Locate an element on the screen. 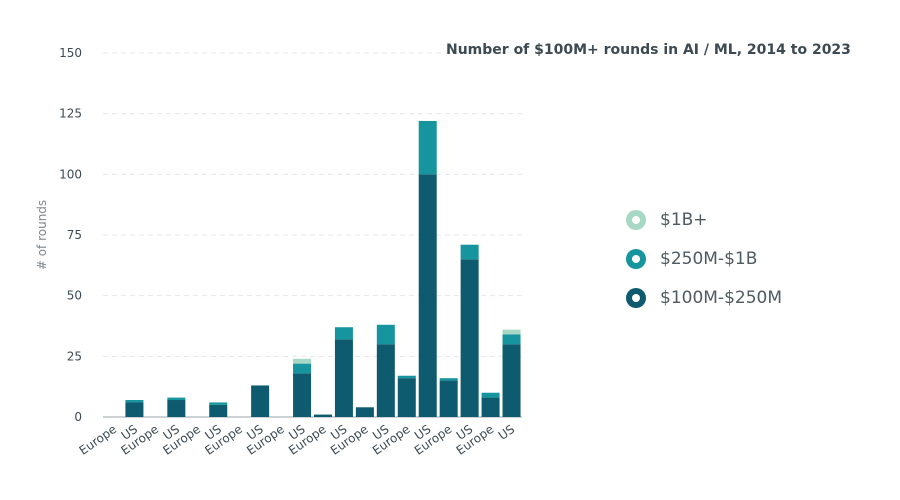  y-tick-label: 25 is located at coordinates (74, 356).